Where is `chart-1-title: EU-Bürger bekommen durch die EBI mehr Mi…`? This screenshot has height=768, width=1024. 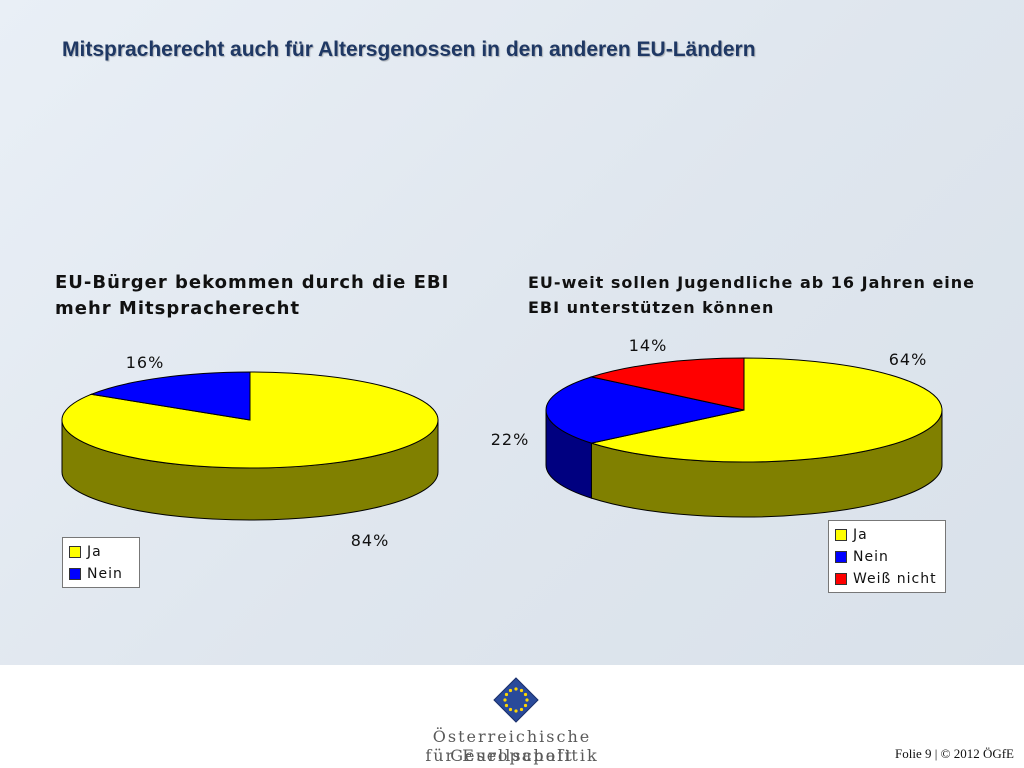
chart-1-title: EU-Bürger bekommen durch die EBI mehr Mi… is located at coordinates (252, 295).